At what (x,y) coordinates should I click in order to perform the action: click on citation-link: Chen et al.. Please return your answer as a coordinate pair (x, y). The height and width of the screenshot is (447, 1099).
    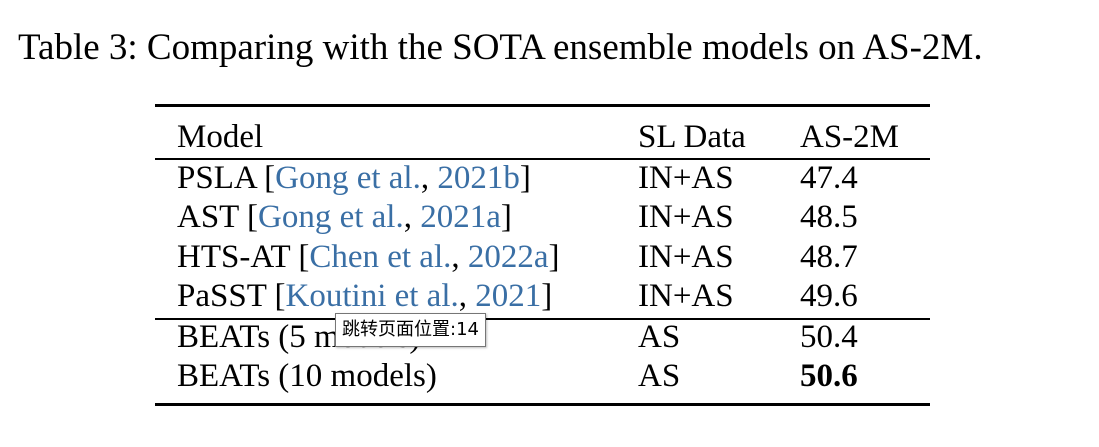
    Looking at the image, I should click on (380, 257).